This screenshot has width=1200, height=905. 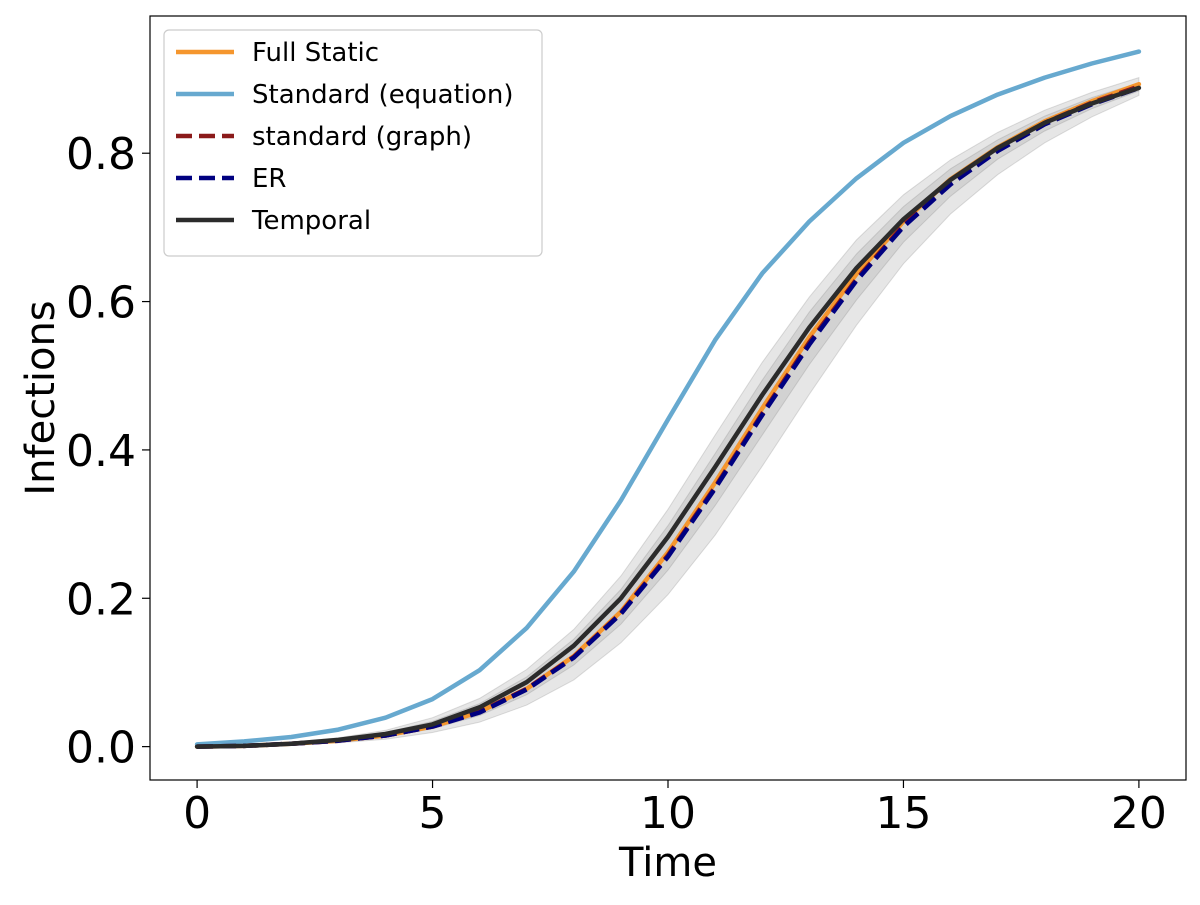 I want to click on legend-item: Full Static, so click(x=277, y=53).